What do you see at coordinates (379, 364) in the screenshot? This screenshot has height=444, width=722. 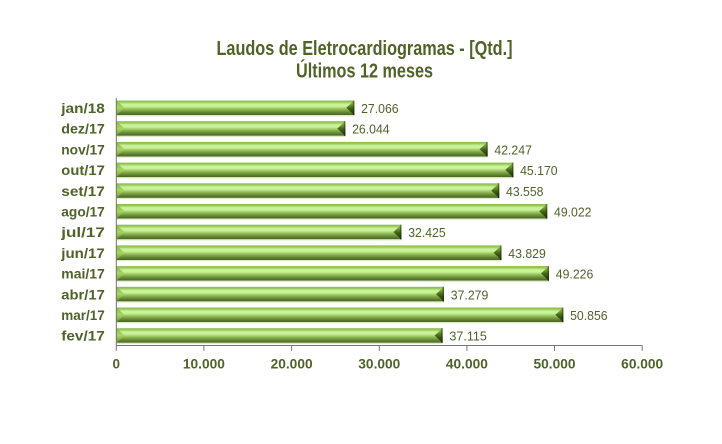 I see `svg-text: 30.000` at bounding box center [379, 364].